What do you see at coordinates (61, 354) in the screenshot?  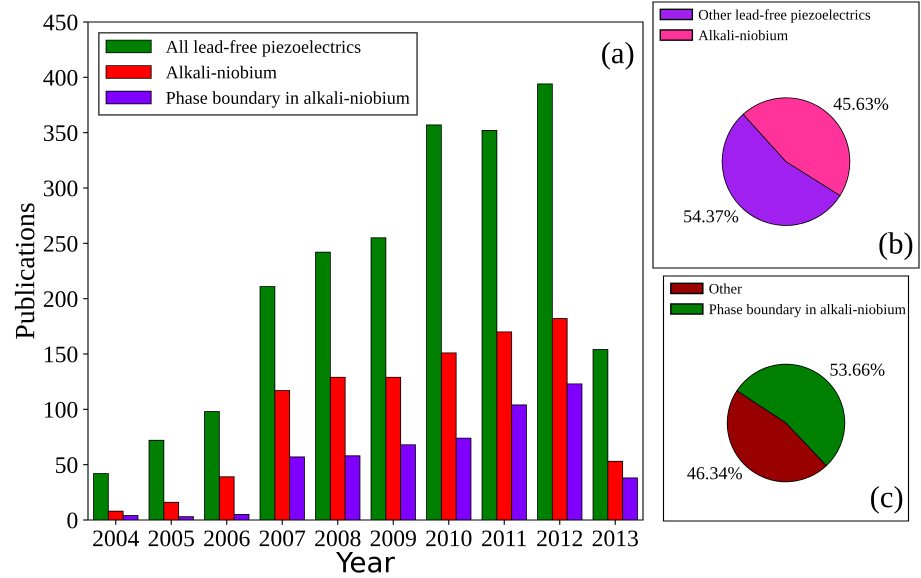 I see `y-tick-label: 150` at bounding box center [61, 354].